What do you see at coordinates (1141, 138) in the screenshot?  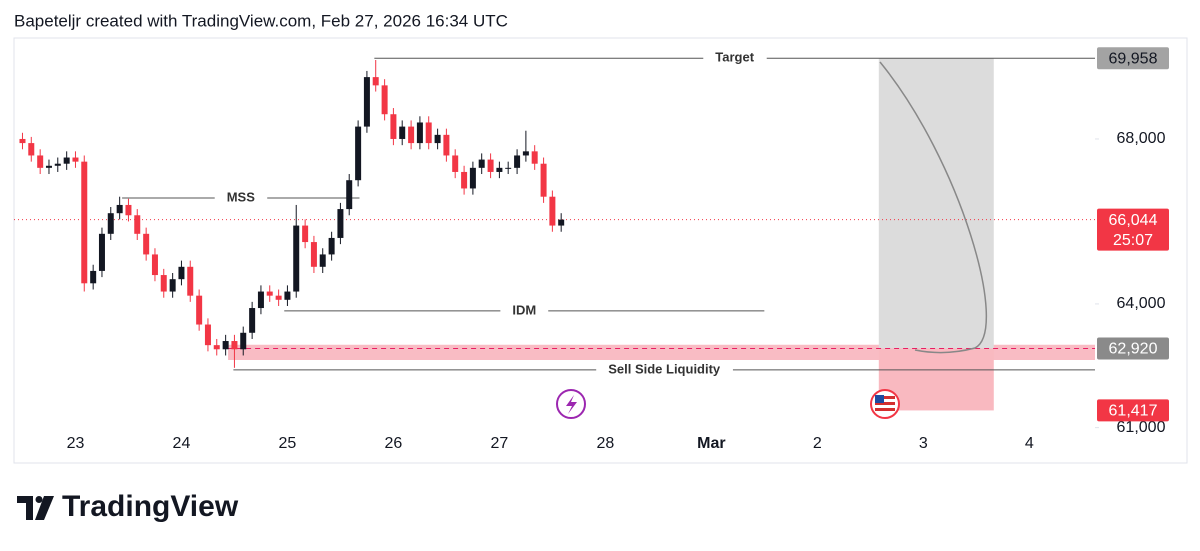 I see `y-tick-label: 68,000` at bounding box center [1141, 138].